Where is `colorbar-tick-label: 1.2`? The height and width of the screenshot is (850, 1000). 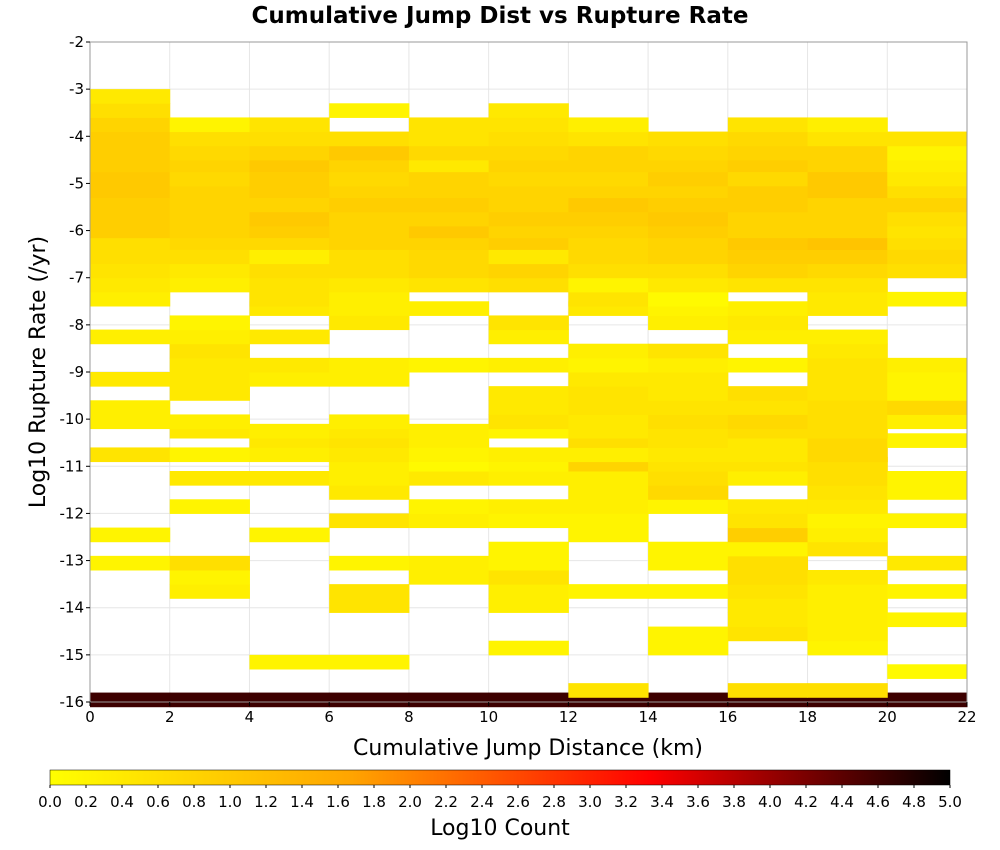 colorbar-tick-label: 1.2 is located at coordinates (266, 802).